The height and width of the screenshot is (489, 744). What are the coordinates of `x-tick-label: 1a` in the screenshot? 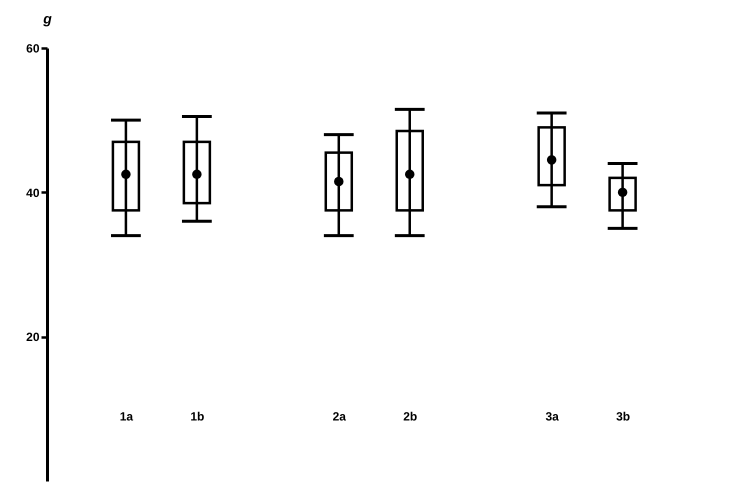 It's located at (127, 417).